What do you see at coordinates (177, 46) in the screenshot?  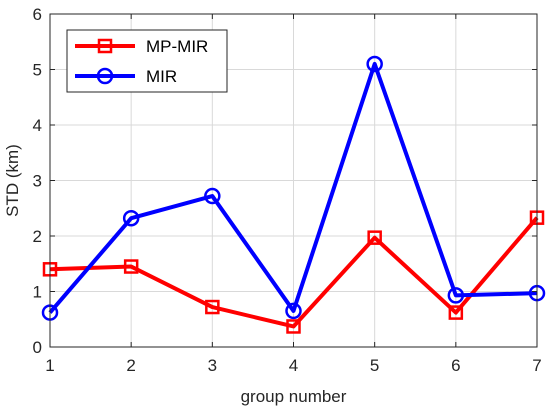 I see `legend-label: MP-MIR` at bounding box center [177, 46].